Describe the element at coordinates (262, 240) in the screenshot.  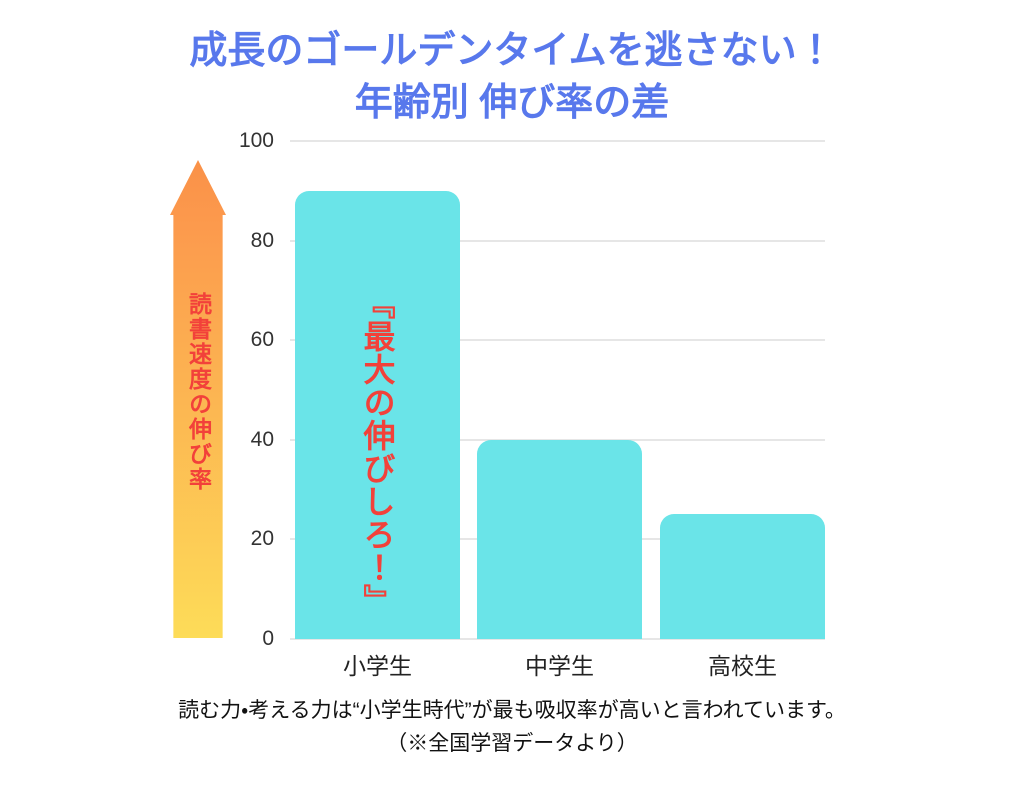
I see `y-axis-tick: 80` at that location.